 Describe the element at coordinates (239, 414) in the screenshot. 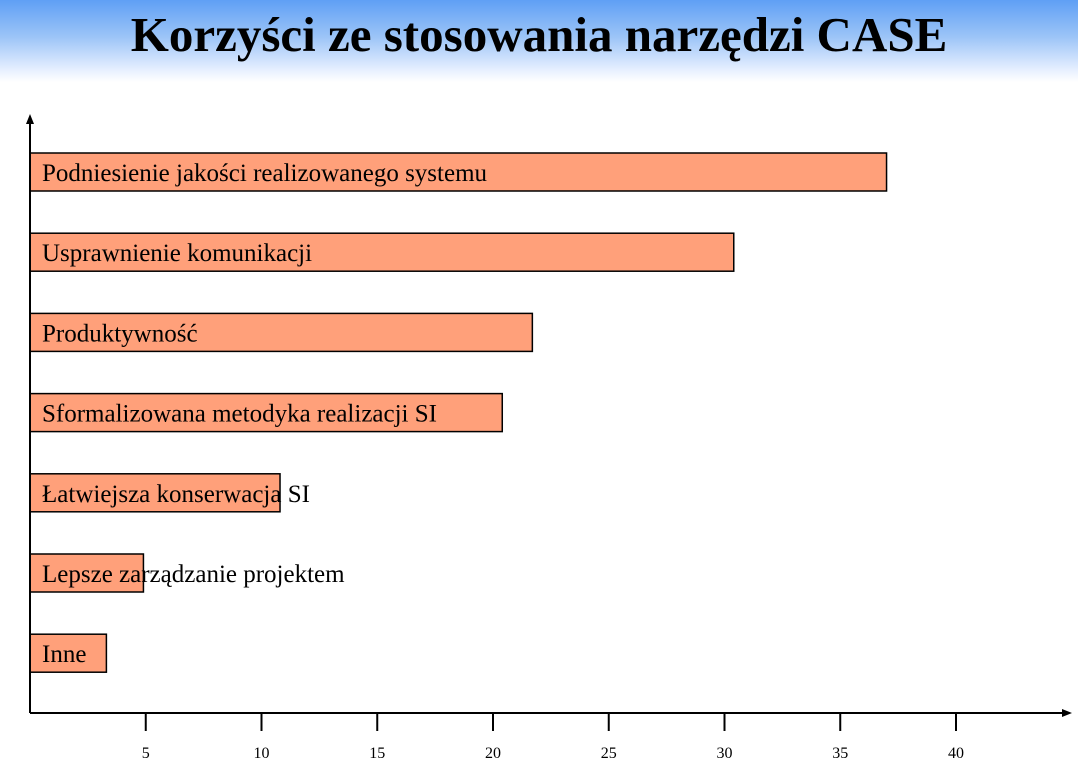

I see `bar-label: Sformalizowana metodyka realizacji SI` at that location.